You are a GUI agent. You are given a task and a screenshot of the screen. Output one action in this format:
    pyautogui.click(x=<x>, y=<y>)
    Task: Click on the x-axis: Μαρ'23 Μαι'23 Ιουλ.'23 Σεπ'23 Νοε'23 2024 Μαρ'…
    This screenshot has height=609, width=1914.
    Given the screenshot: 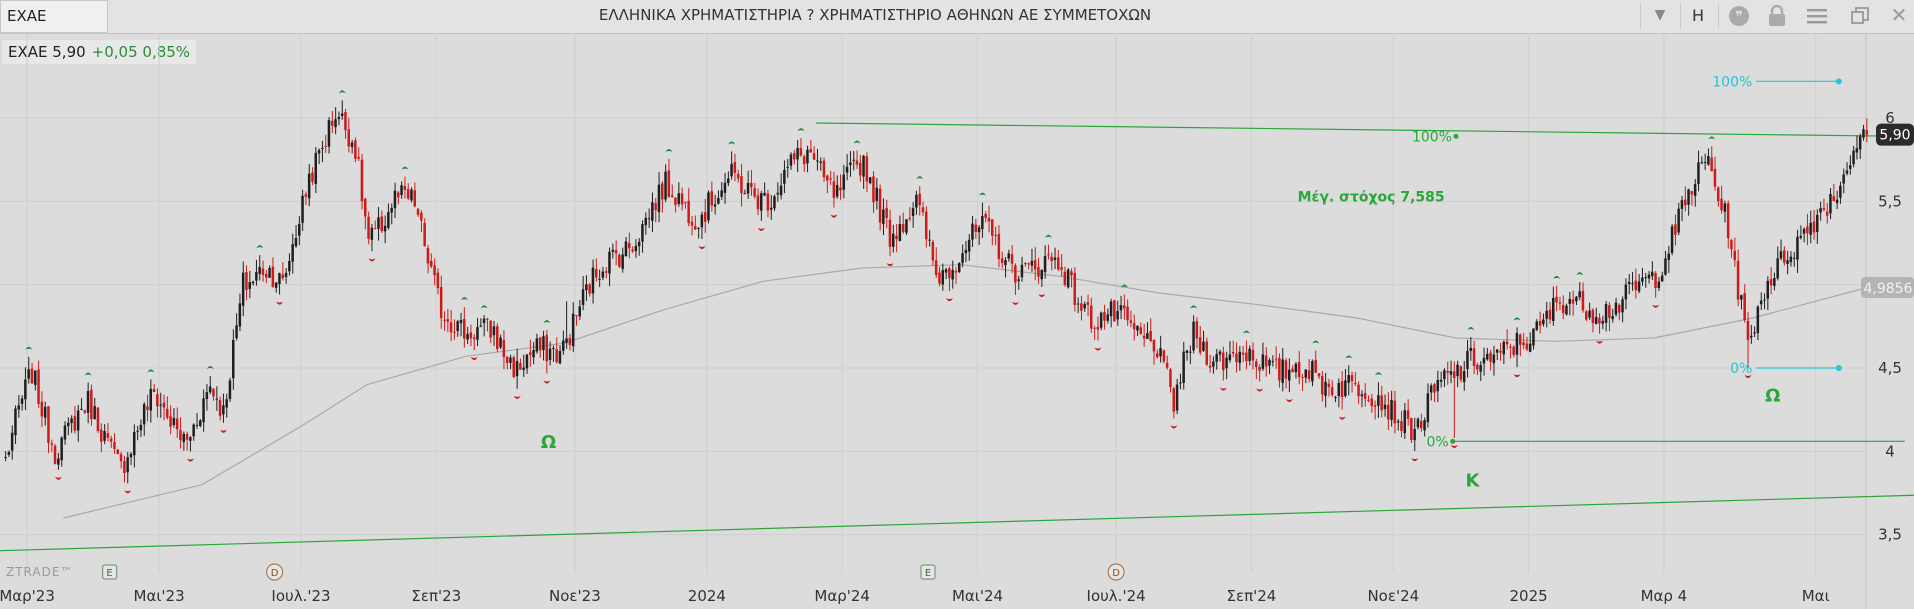 What is the action you would take?
    pyautogui.click(x=915, y=596)
    